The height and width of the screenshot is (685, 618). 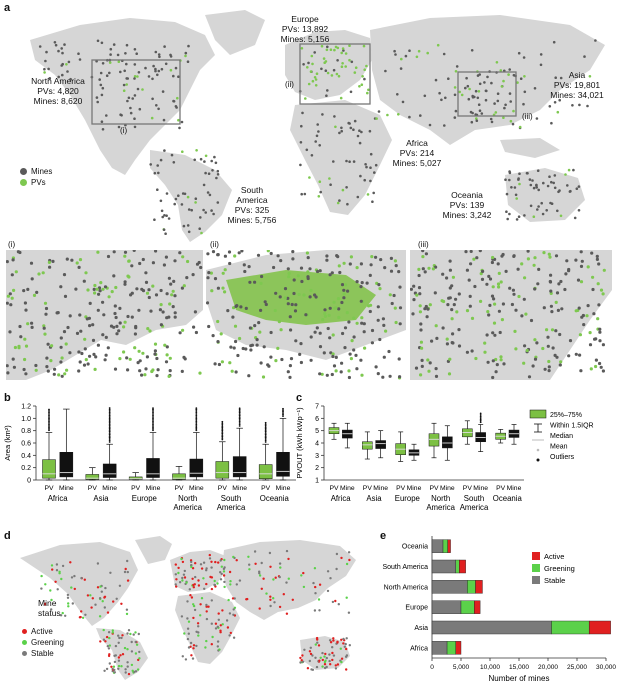 What do you see at coordinates (554, 556) in the screenshot?
I see `legend-label-active: Active` at bounding box center [554, 556].